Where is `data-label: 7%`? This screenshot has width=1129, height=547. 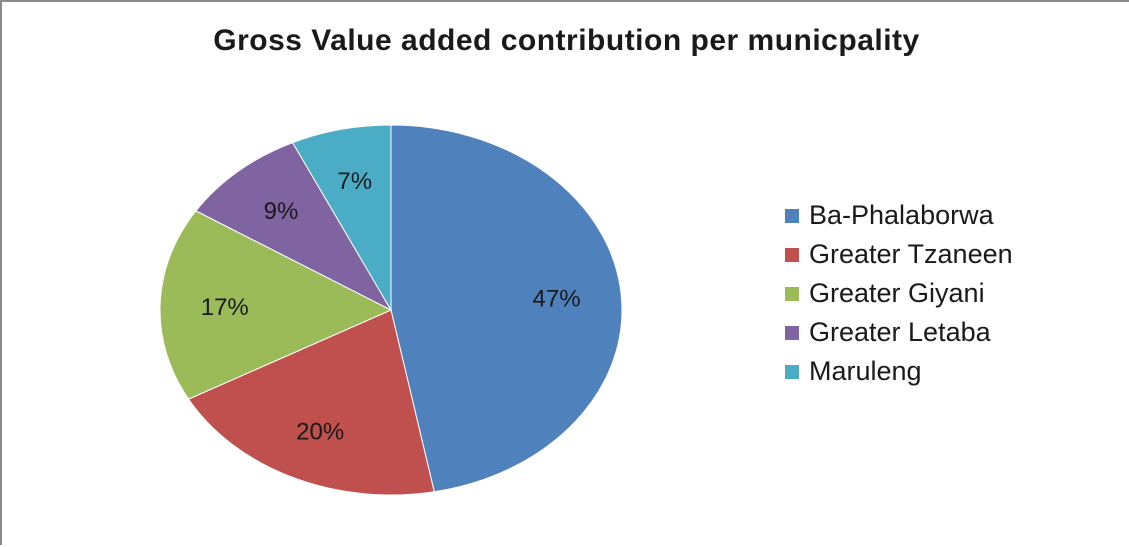 data-label: 7% is located at coordinates (354, 181).